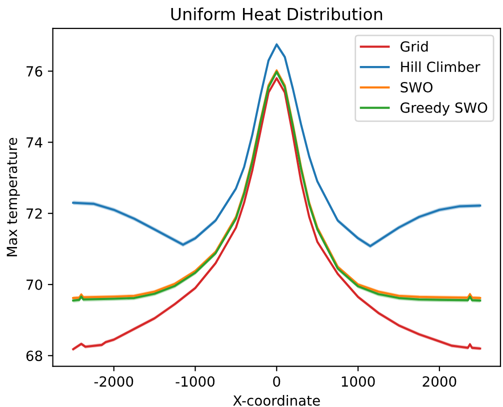 This screenshot has height=407, width=503. Describe the element at coordinates (414, 46) in the screenshot. I see `legend-label: Grid` at that location.